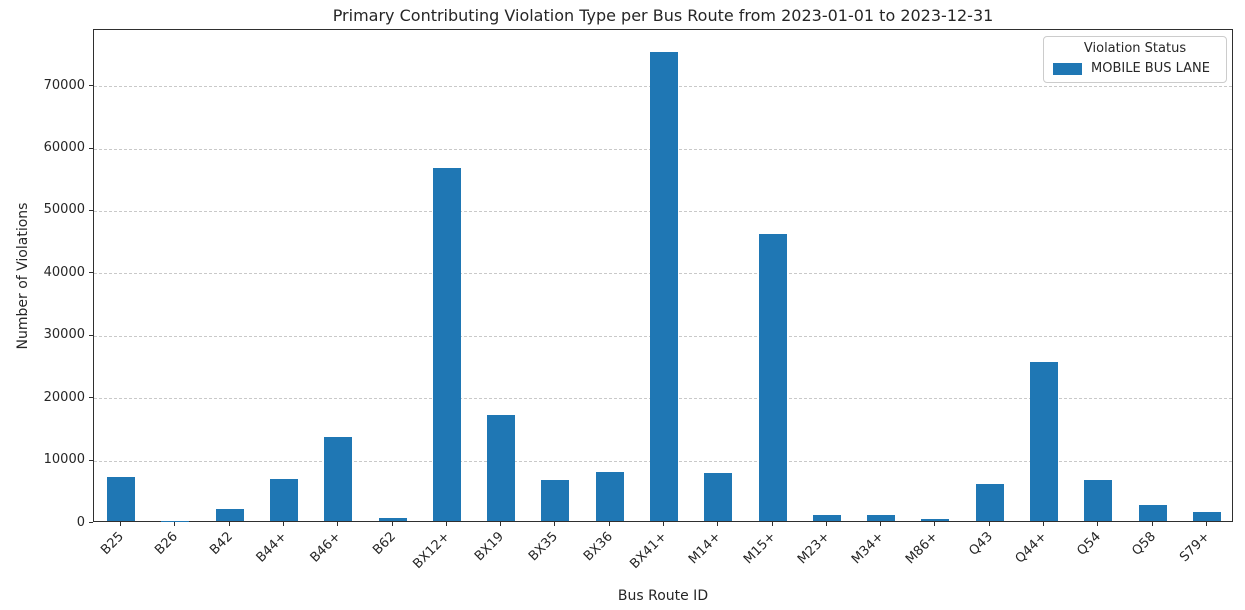 The width and height of the screenshot is (1245, 610). Describe the element at coordinates (555, 500) in the screenshot. I see `bar-BX35` at that location.